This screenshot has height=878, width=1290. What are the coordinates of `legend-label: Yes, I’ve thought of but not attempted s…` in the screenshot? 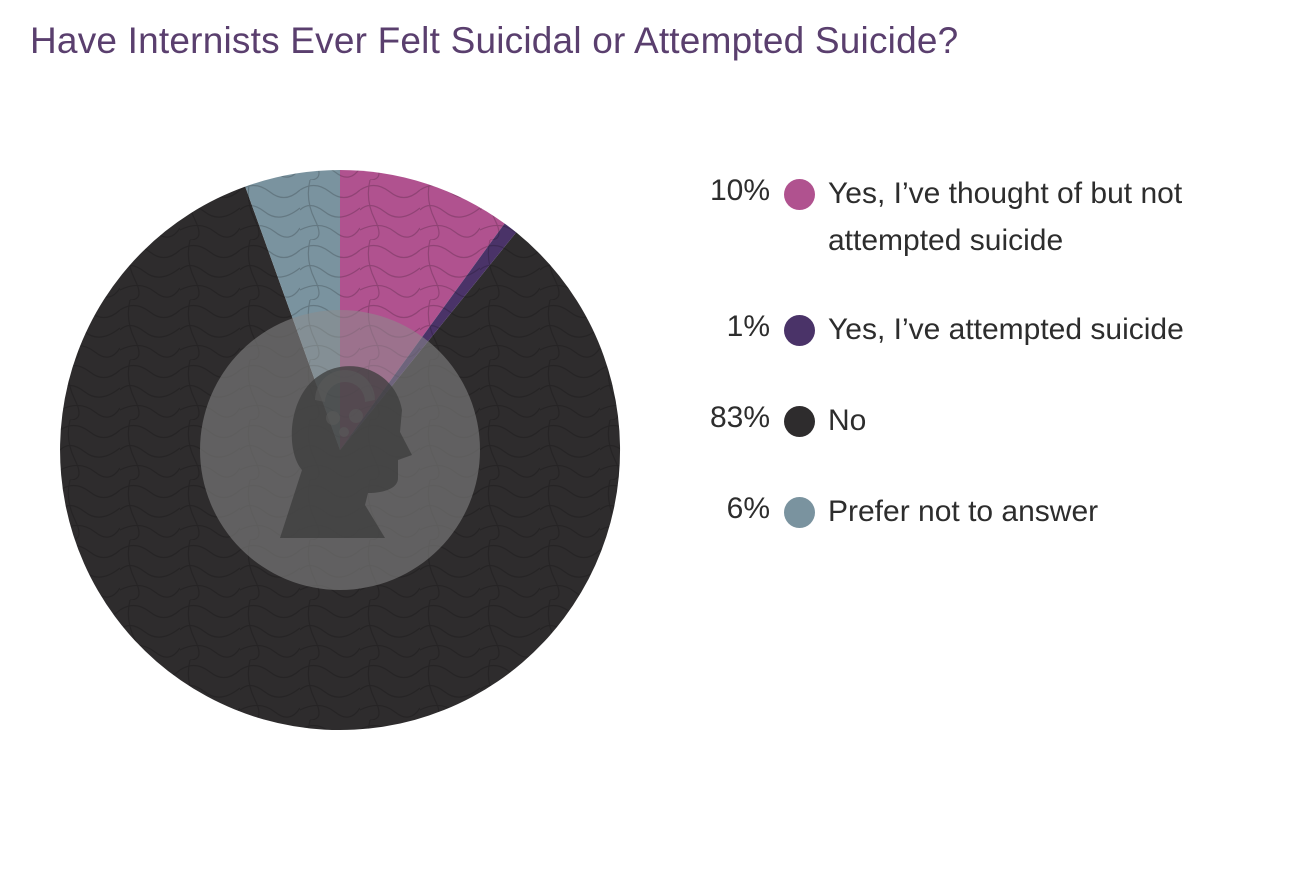 It's located at (1005, 217).